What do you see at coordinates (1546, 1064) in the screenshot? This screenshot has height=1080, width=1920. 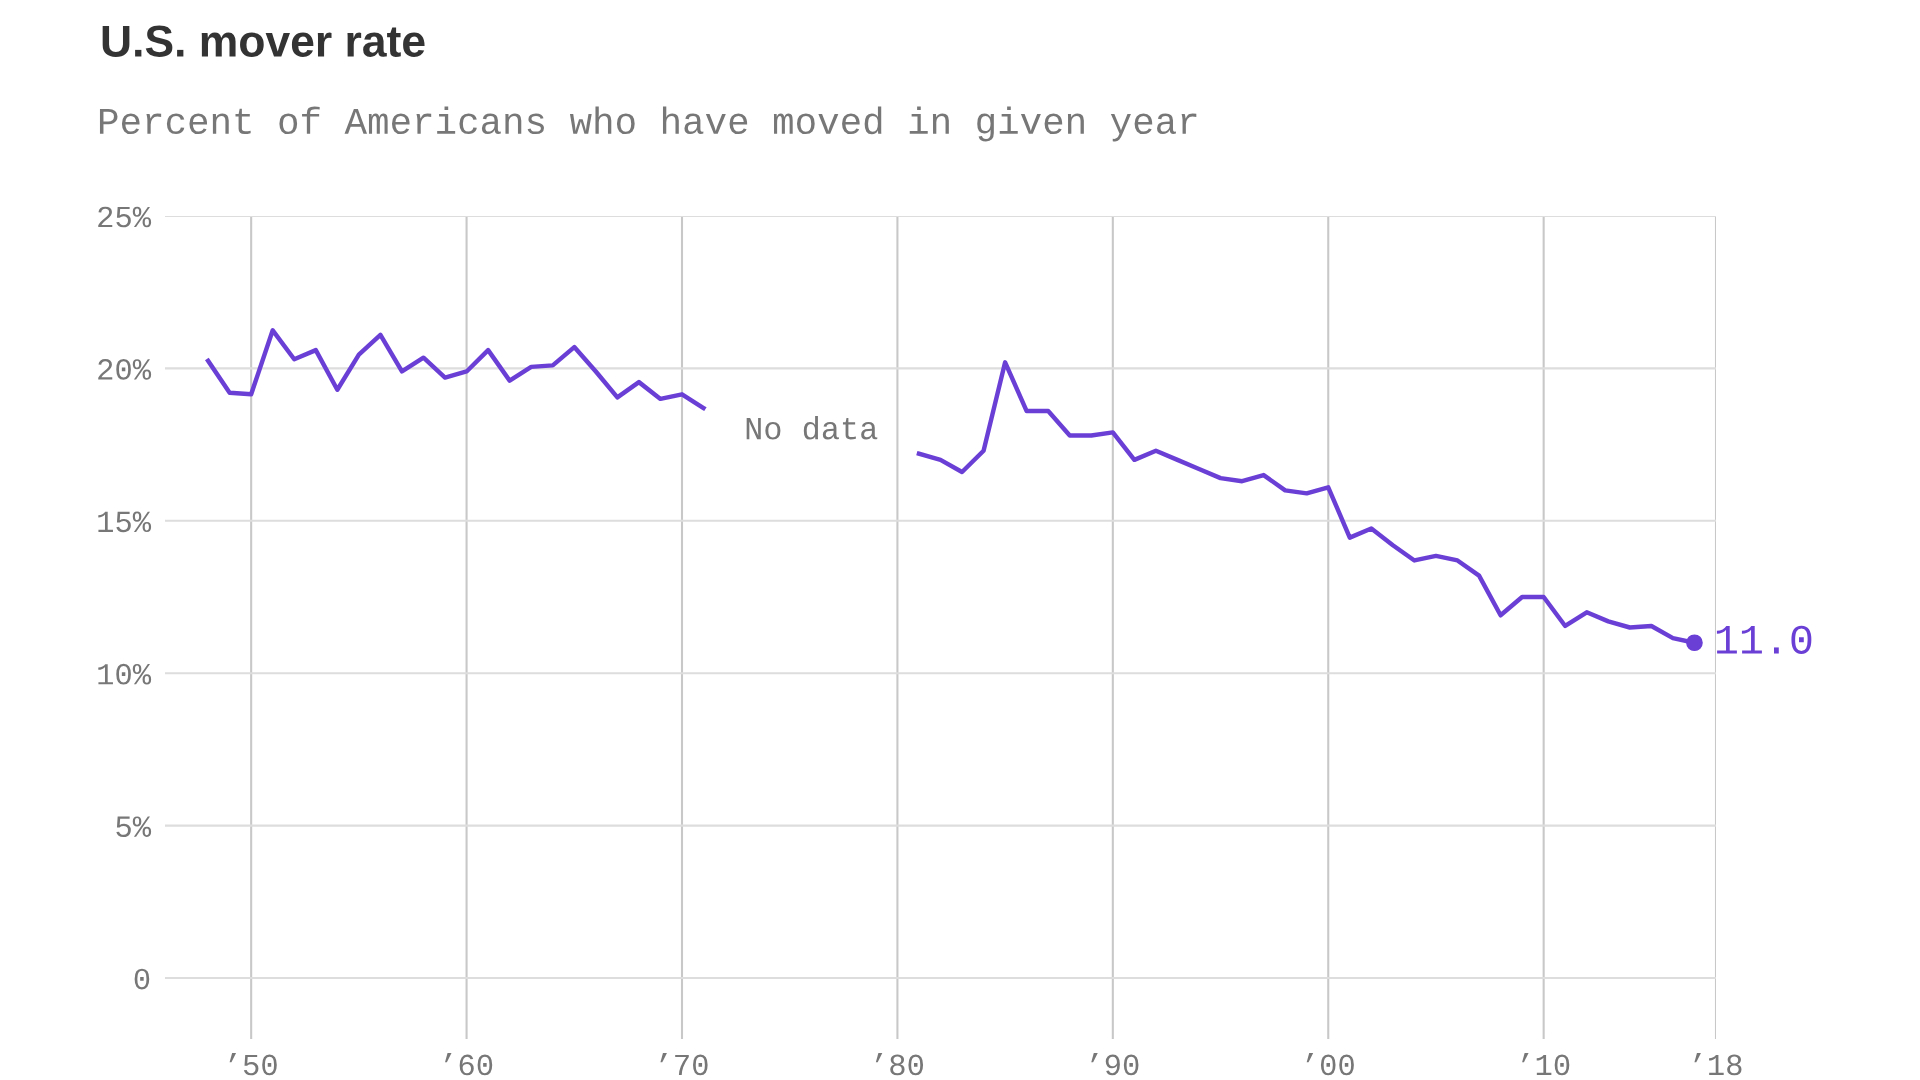 I see `x-tick-label: ’10` at bounding box center [1546, 1064].